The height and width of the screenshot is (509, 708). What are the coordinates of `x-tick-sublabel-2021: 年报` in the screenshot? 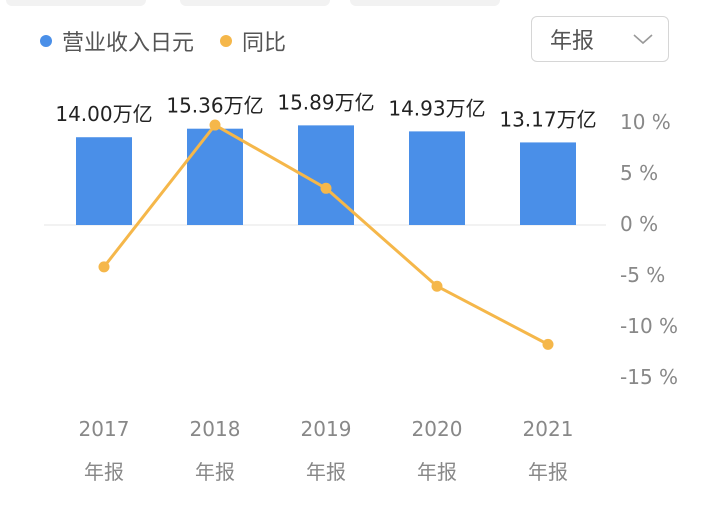 It's located at (548, 472).